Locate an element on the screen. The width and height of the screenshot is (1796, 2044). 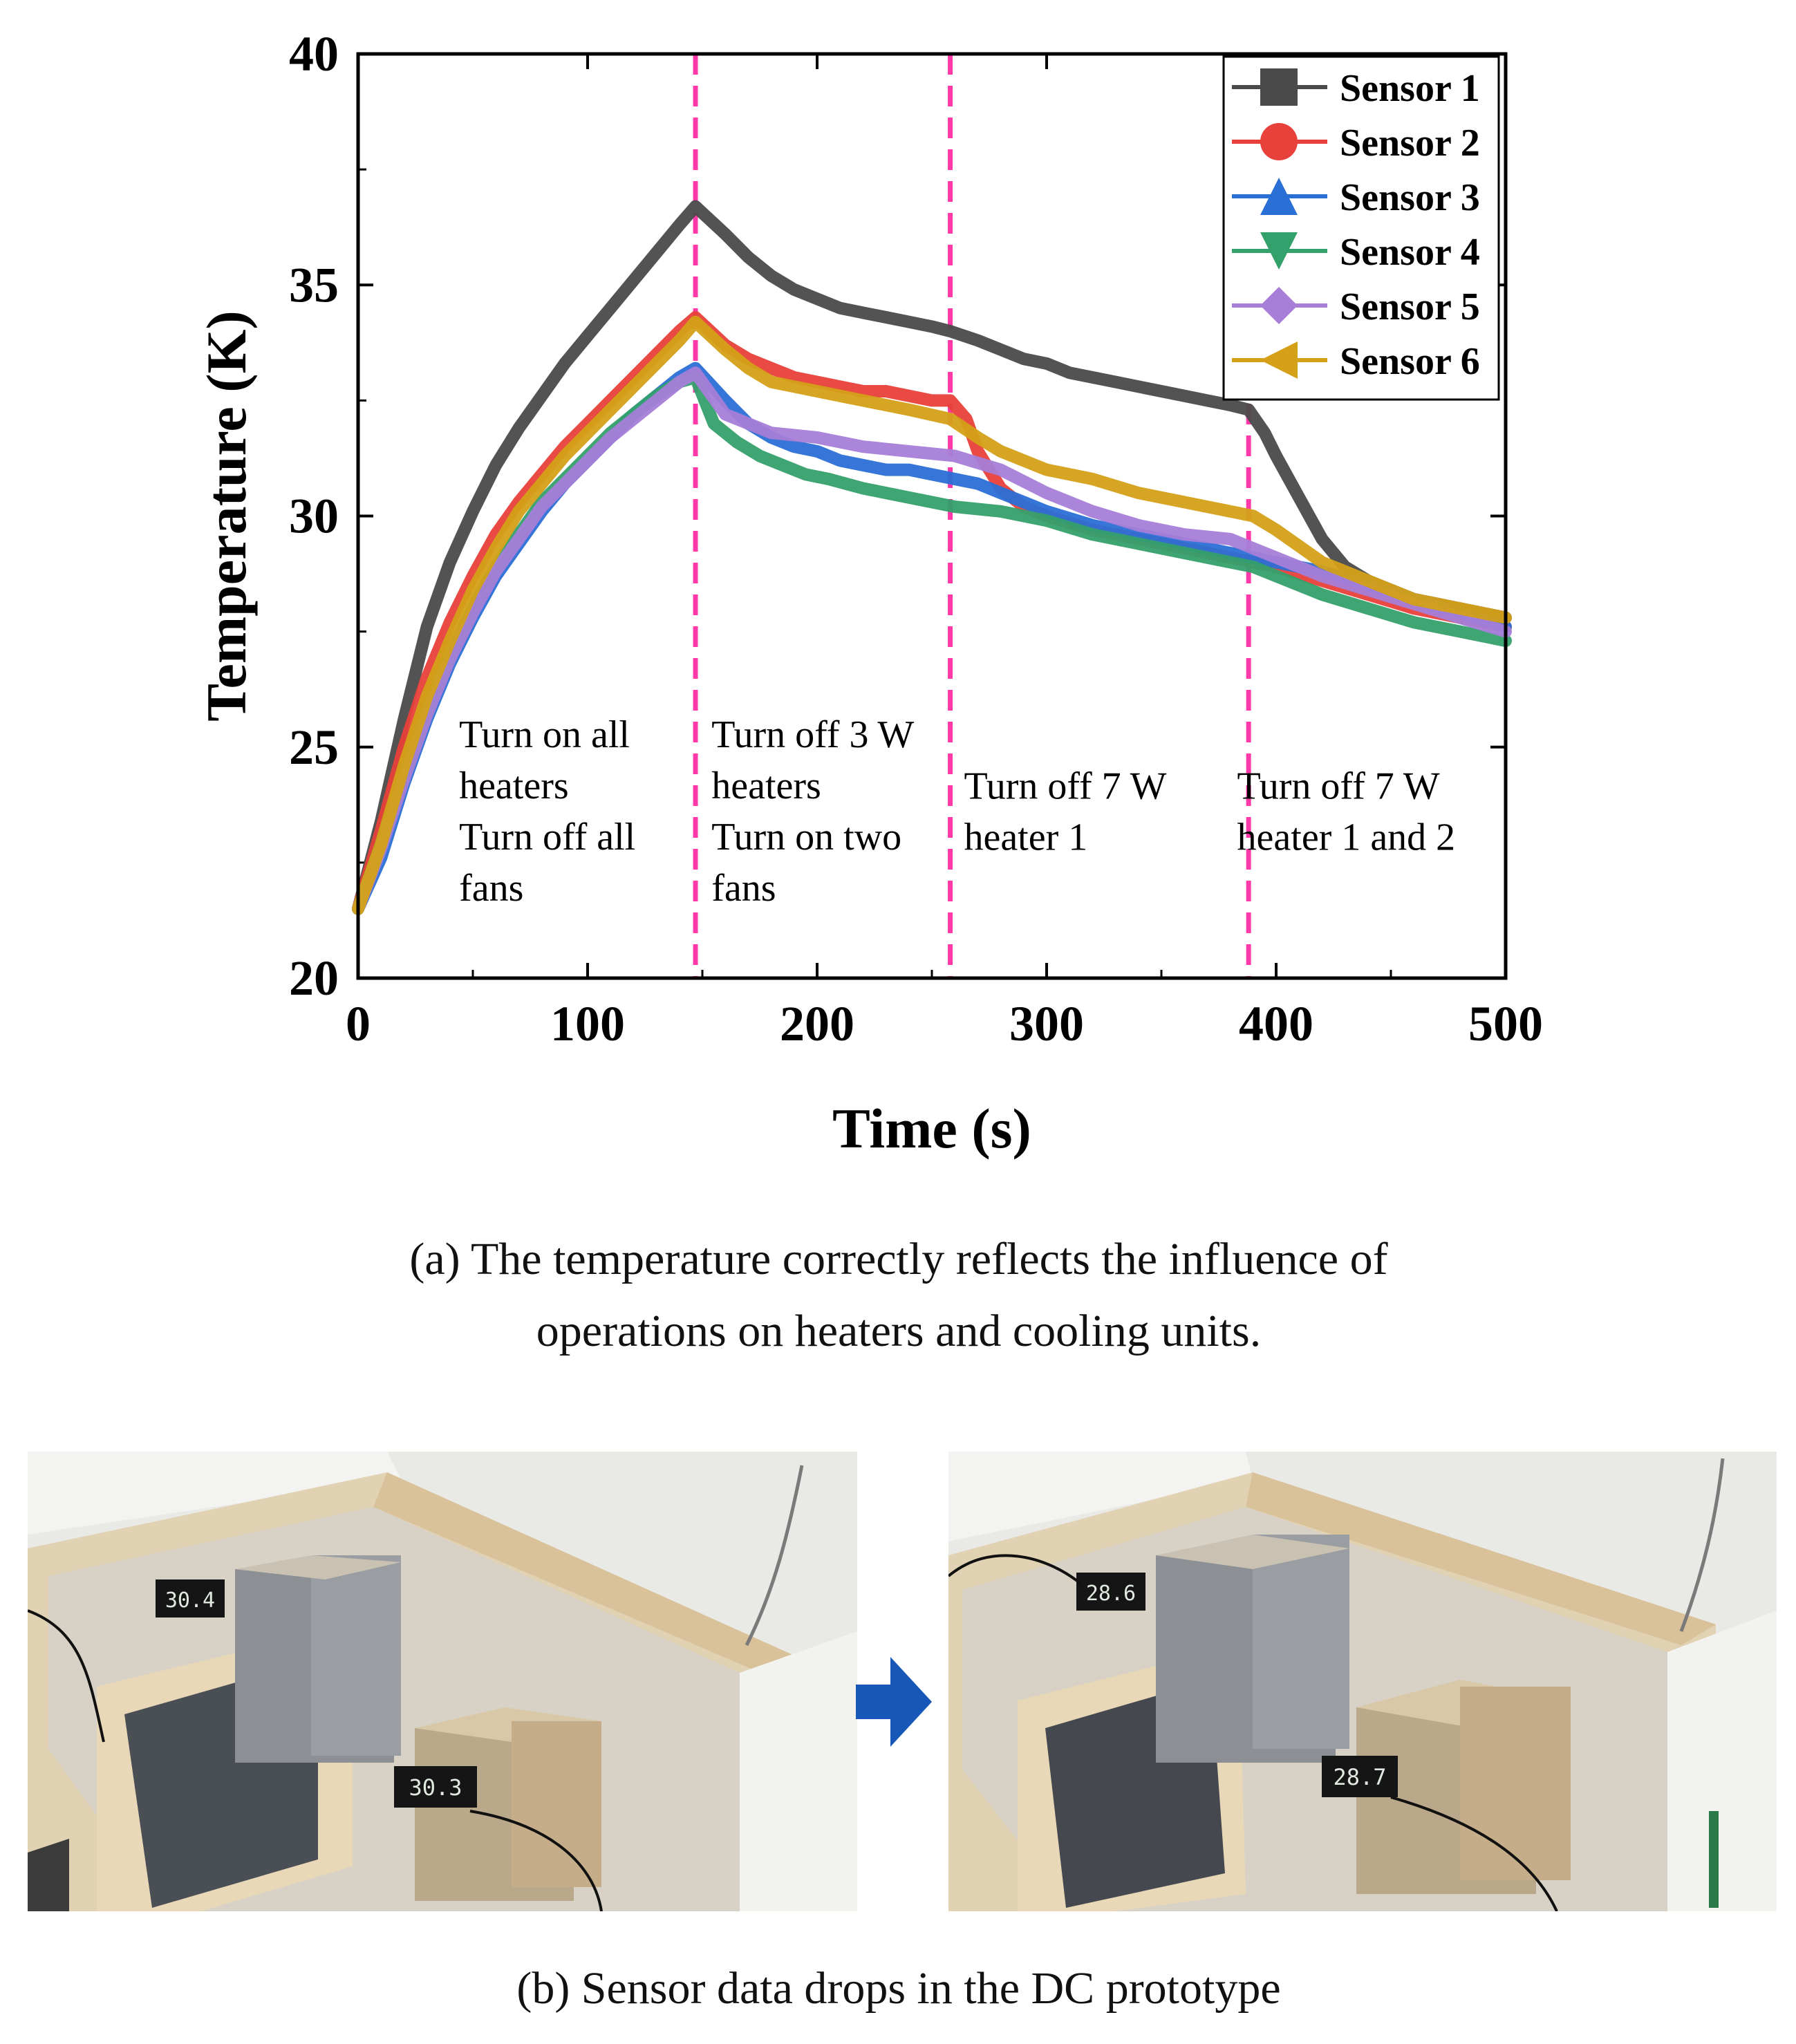
y-axis-label: Temperature (K) is located at coordinates (226, 515).